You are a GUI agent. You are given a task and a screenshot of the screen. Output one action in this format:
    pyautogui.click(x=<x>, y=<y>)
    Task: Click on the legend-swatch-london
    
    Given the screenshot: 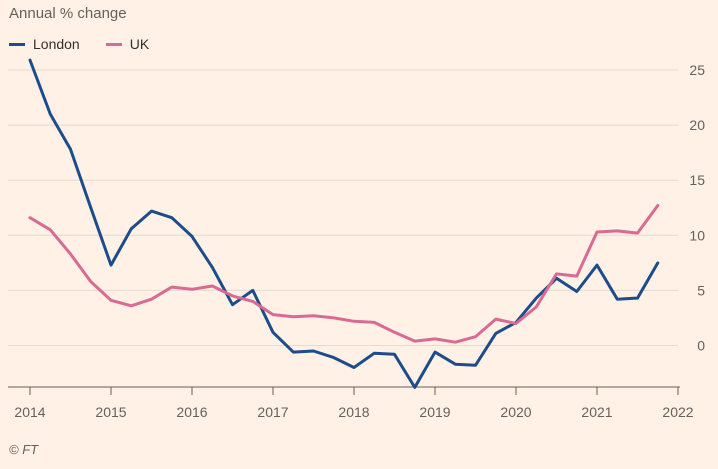 What is the action you would take?
    pyautogui.click(x=17, y=44)
    